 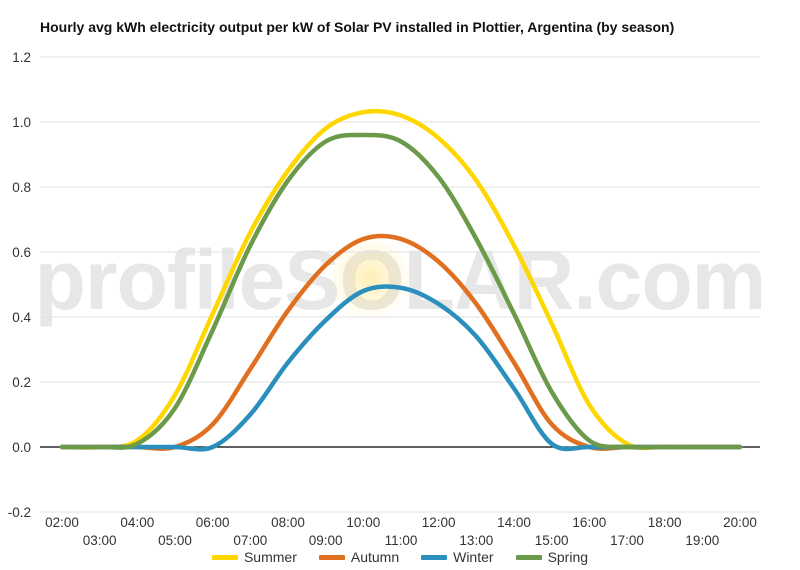 I want to click on x-tick-label: 07:00, so click(x=250, y=540).